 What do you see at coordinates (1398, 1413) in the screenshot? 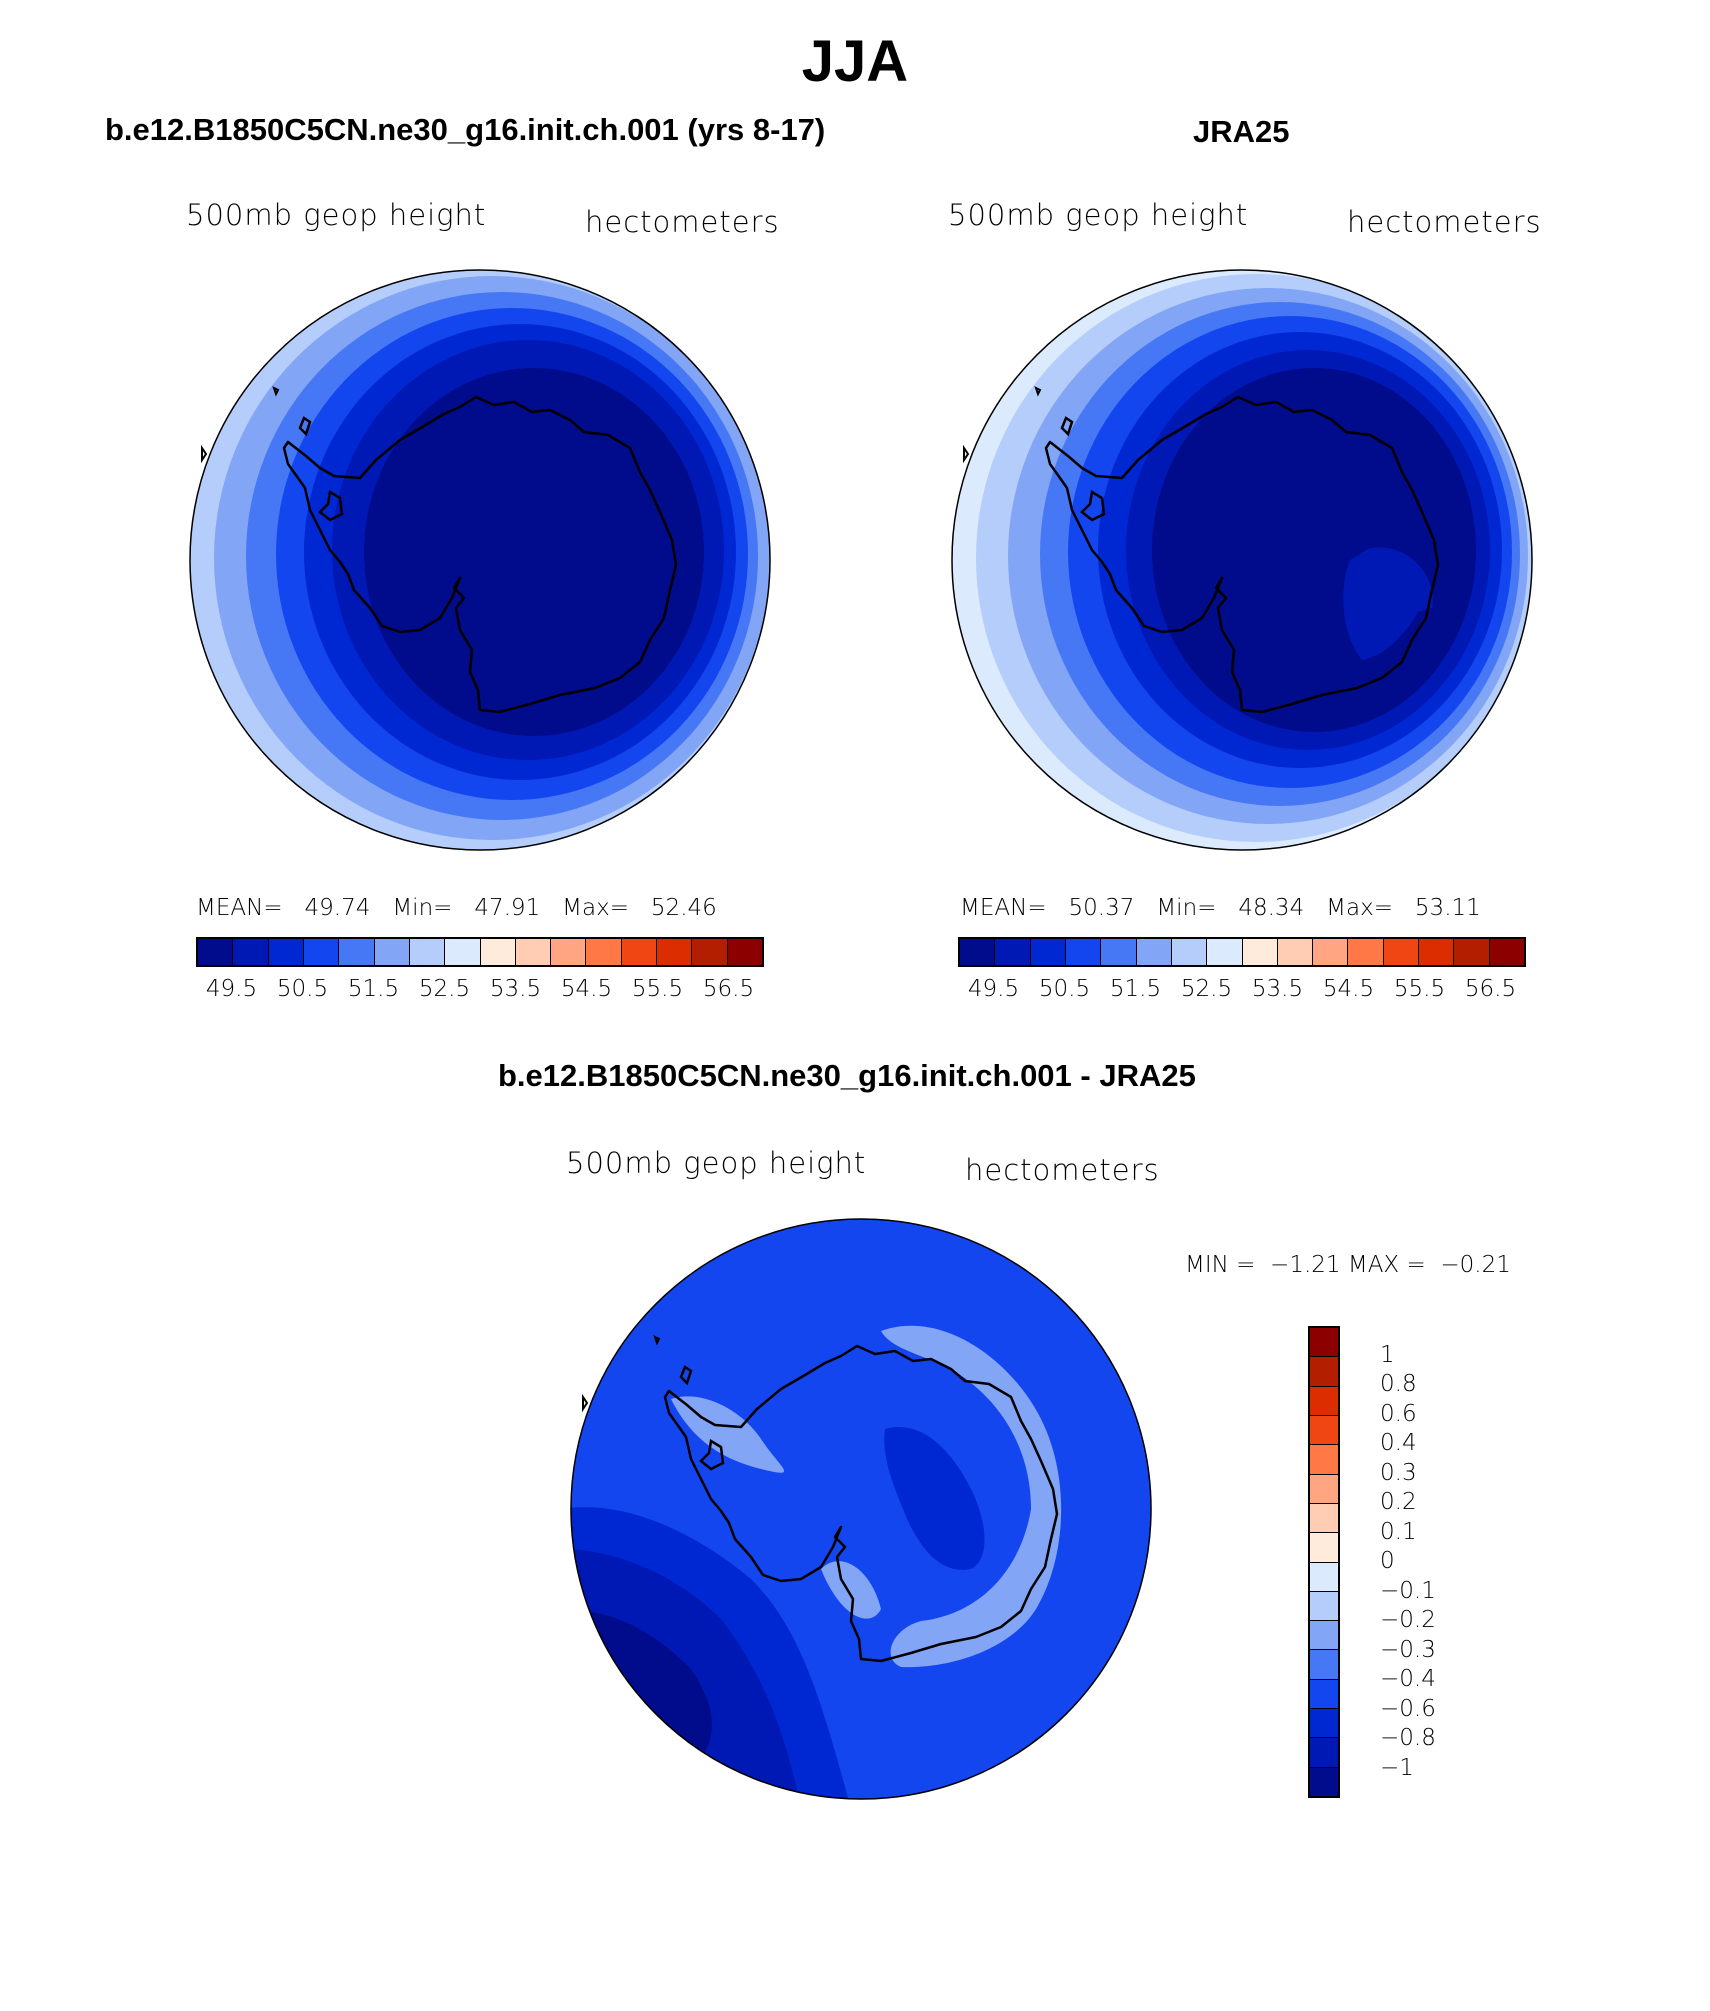
I see `colorbar-tick-label: 0.6` at bounding box center [1398, 1413].